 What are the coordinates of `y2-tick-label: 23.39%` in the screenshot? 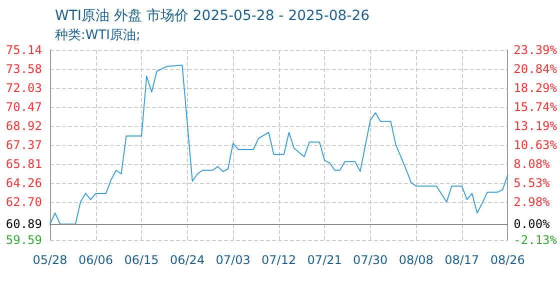 It's located at (536, 50).